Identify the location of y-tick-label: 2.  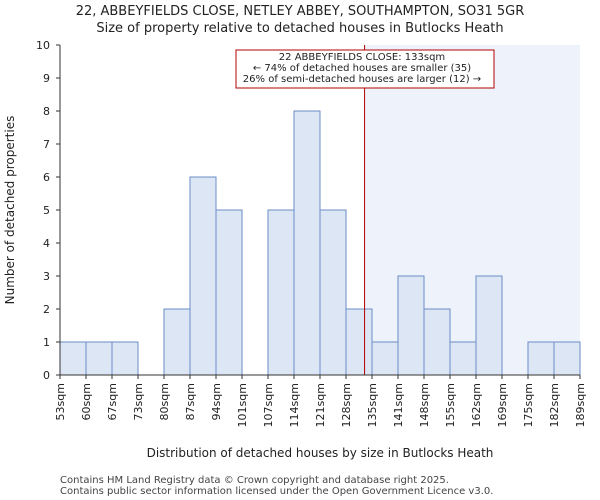
(46, 309).